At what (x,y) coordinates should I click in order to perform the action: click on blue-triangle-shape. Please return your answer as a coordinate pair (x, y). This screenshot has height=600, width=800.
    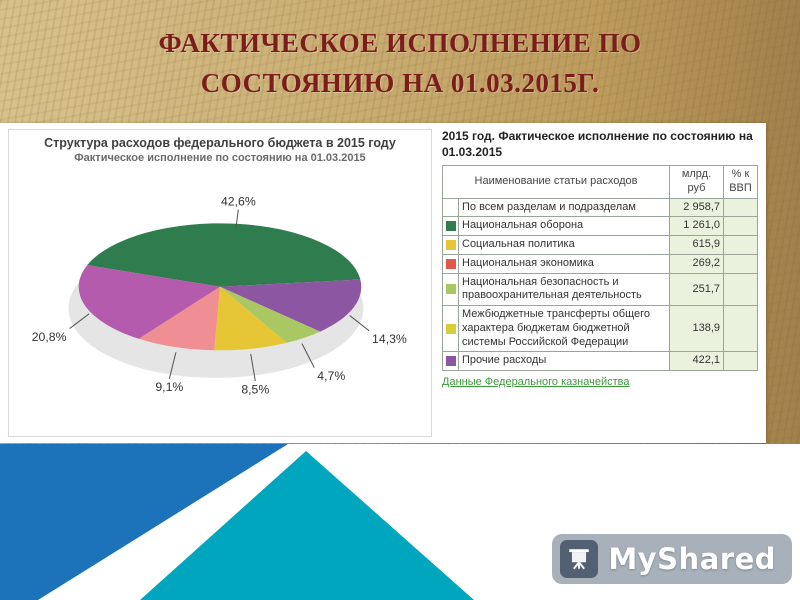
    Looking at the image, I should click on (144, 522).